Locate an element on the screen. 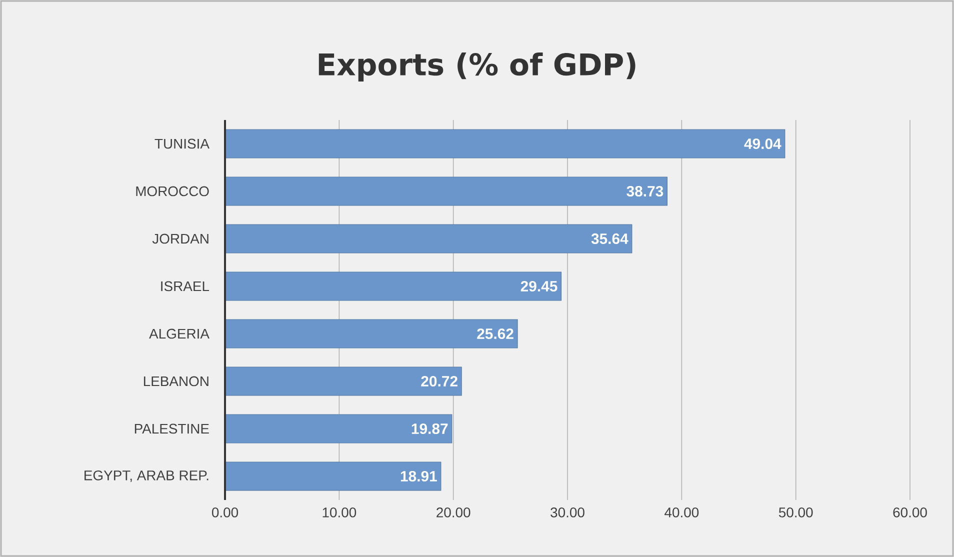 This screenshot has height=557, width=954. data-label: 25.62 is located at coordinates (495, 334).